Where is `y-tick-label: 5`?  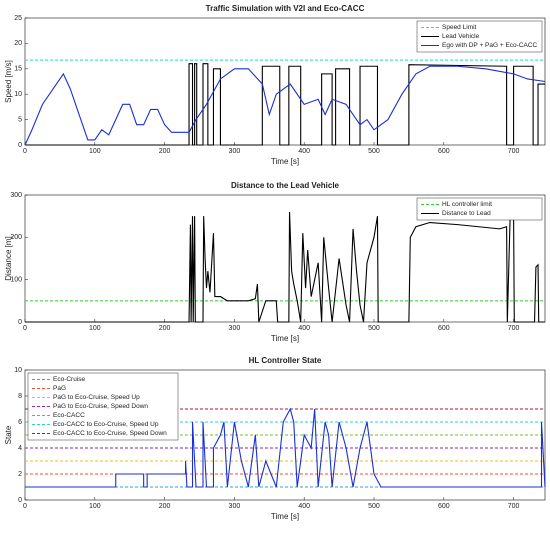 y-tick-label: 5 is located at coordinates (20, 119).